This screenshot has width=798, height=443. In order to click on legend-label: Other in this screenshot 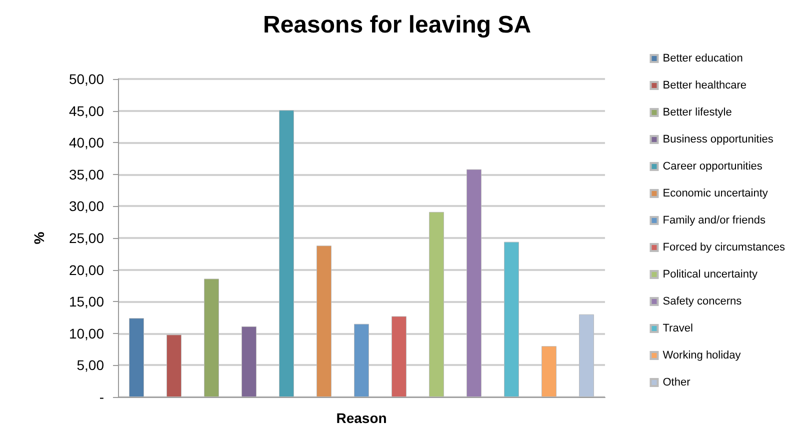, I will do `click(676, 382)`.